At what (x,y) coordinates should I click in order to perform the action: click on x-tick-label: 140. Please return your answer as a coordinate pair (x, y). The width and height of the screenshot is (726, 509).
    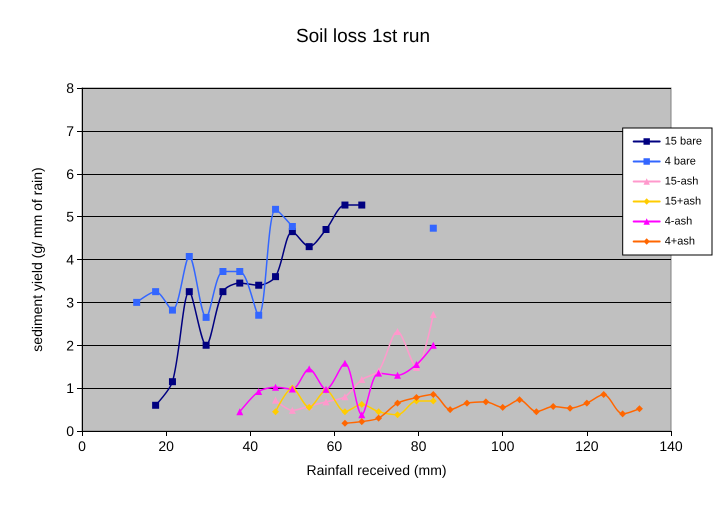
    Looking at the image, I should click on (671, 446).